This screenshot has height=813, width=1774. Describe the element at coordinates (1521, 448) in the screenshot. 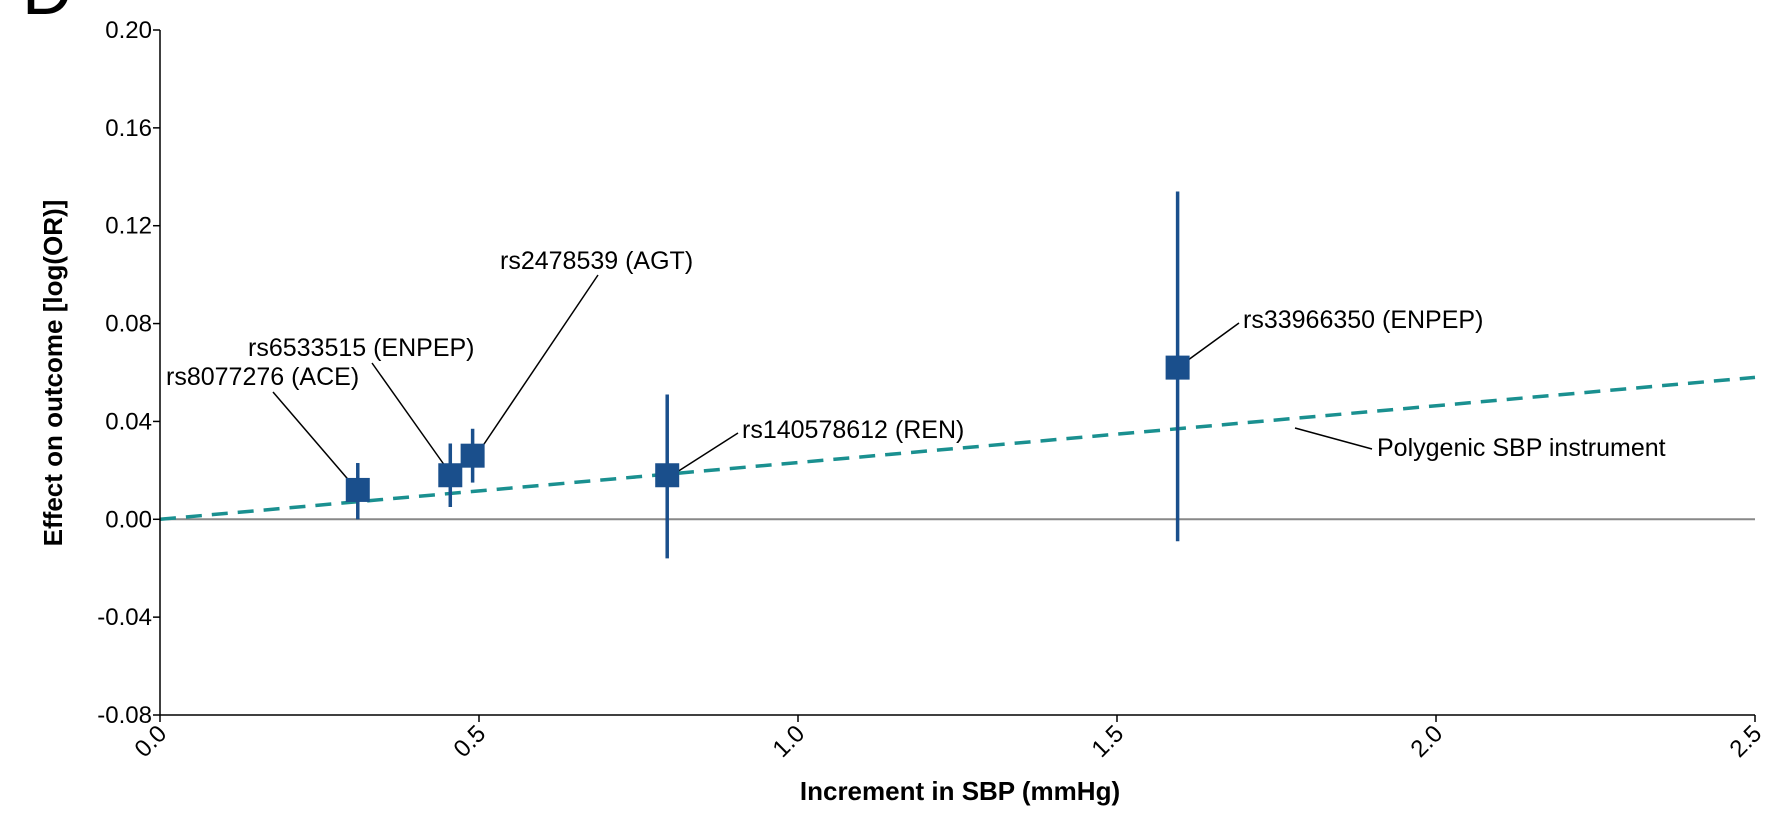

I see `line-label: Polygenic SBP instrument` at that location.